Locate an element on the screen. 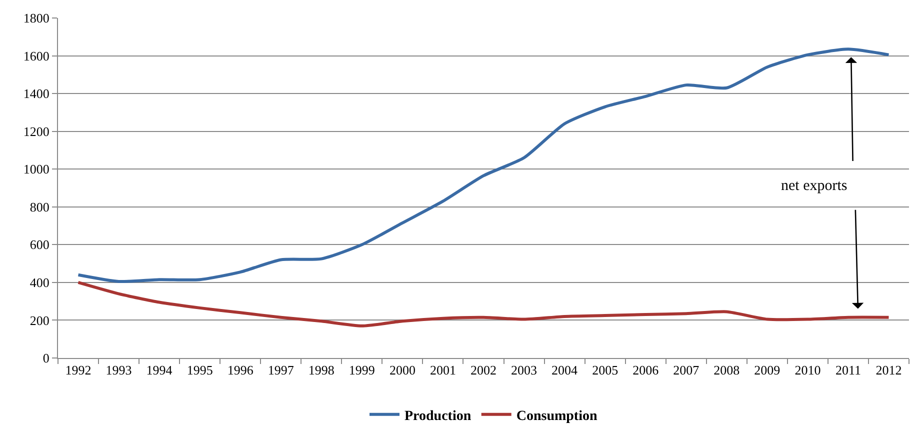 Image resolution: width=921 pixels, height=443 pixels. x-tick-label: 1995 is located at coordinates (199, 370).